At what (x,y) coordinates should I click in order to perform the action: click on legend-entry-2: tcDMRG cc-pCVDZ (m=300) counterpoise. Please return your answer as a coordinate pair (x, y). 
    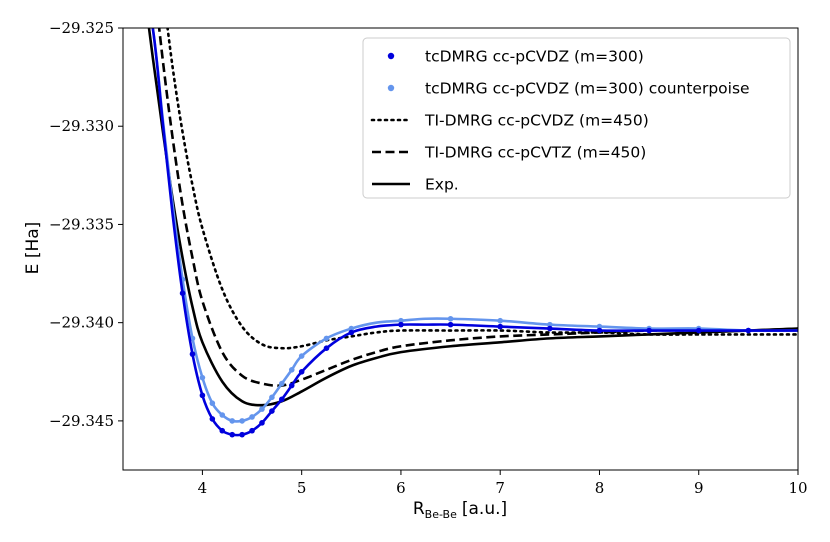
    Looking at the image, I should click on (568, 89).